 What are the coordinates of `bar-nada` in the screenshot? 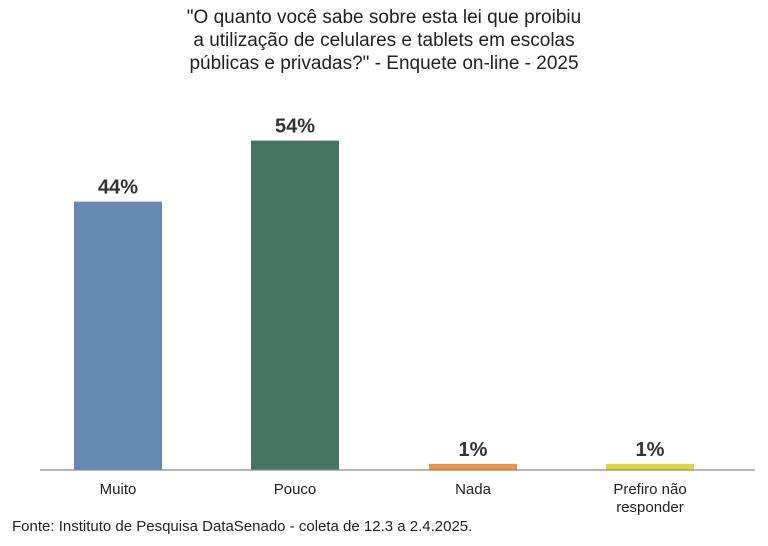 It's located at (473, 466).